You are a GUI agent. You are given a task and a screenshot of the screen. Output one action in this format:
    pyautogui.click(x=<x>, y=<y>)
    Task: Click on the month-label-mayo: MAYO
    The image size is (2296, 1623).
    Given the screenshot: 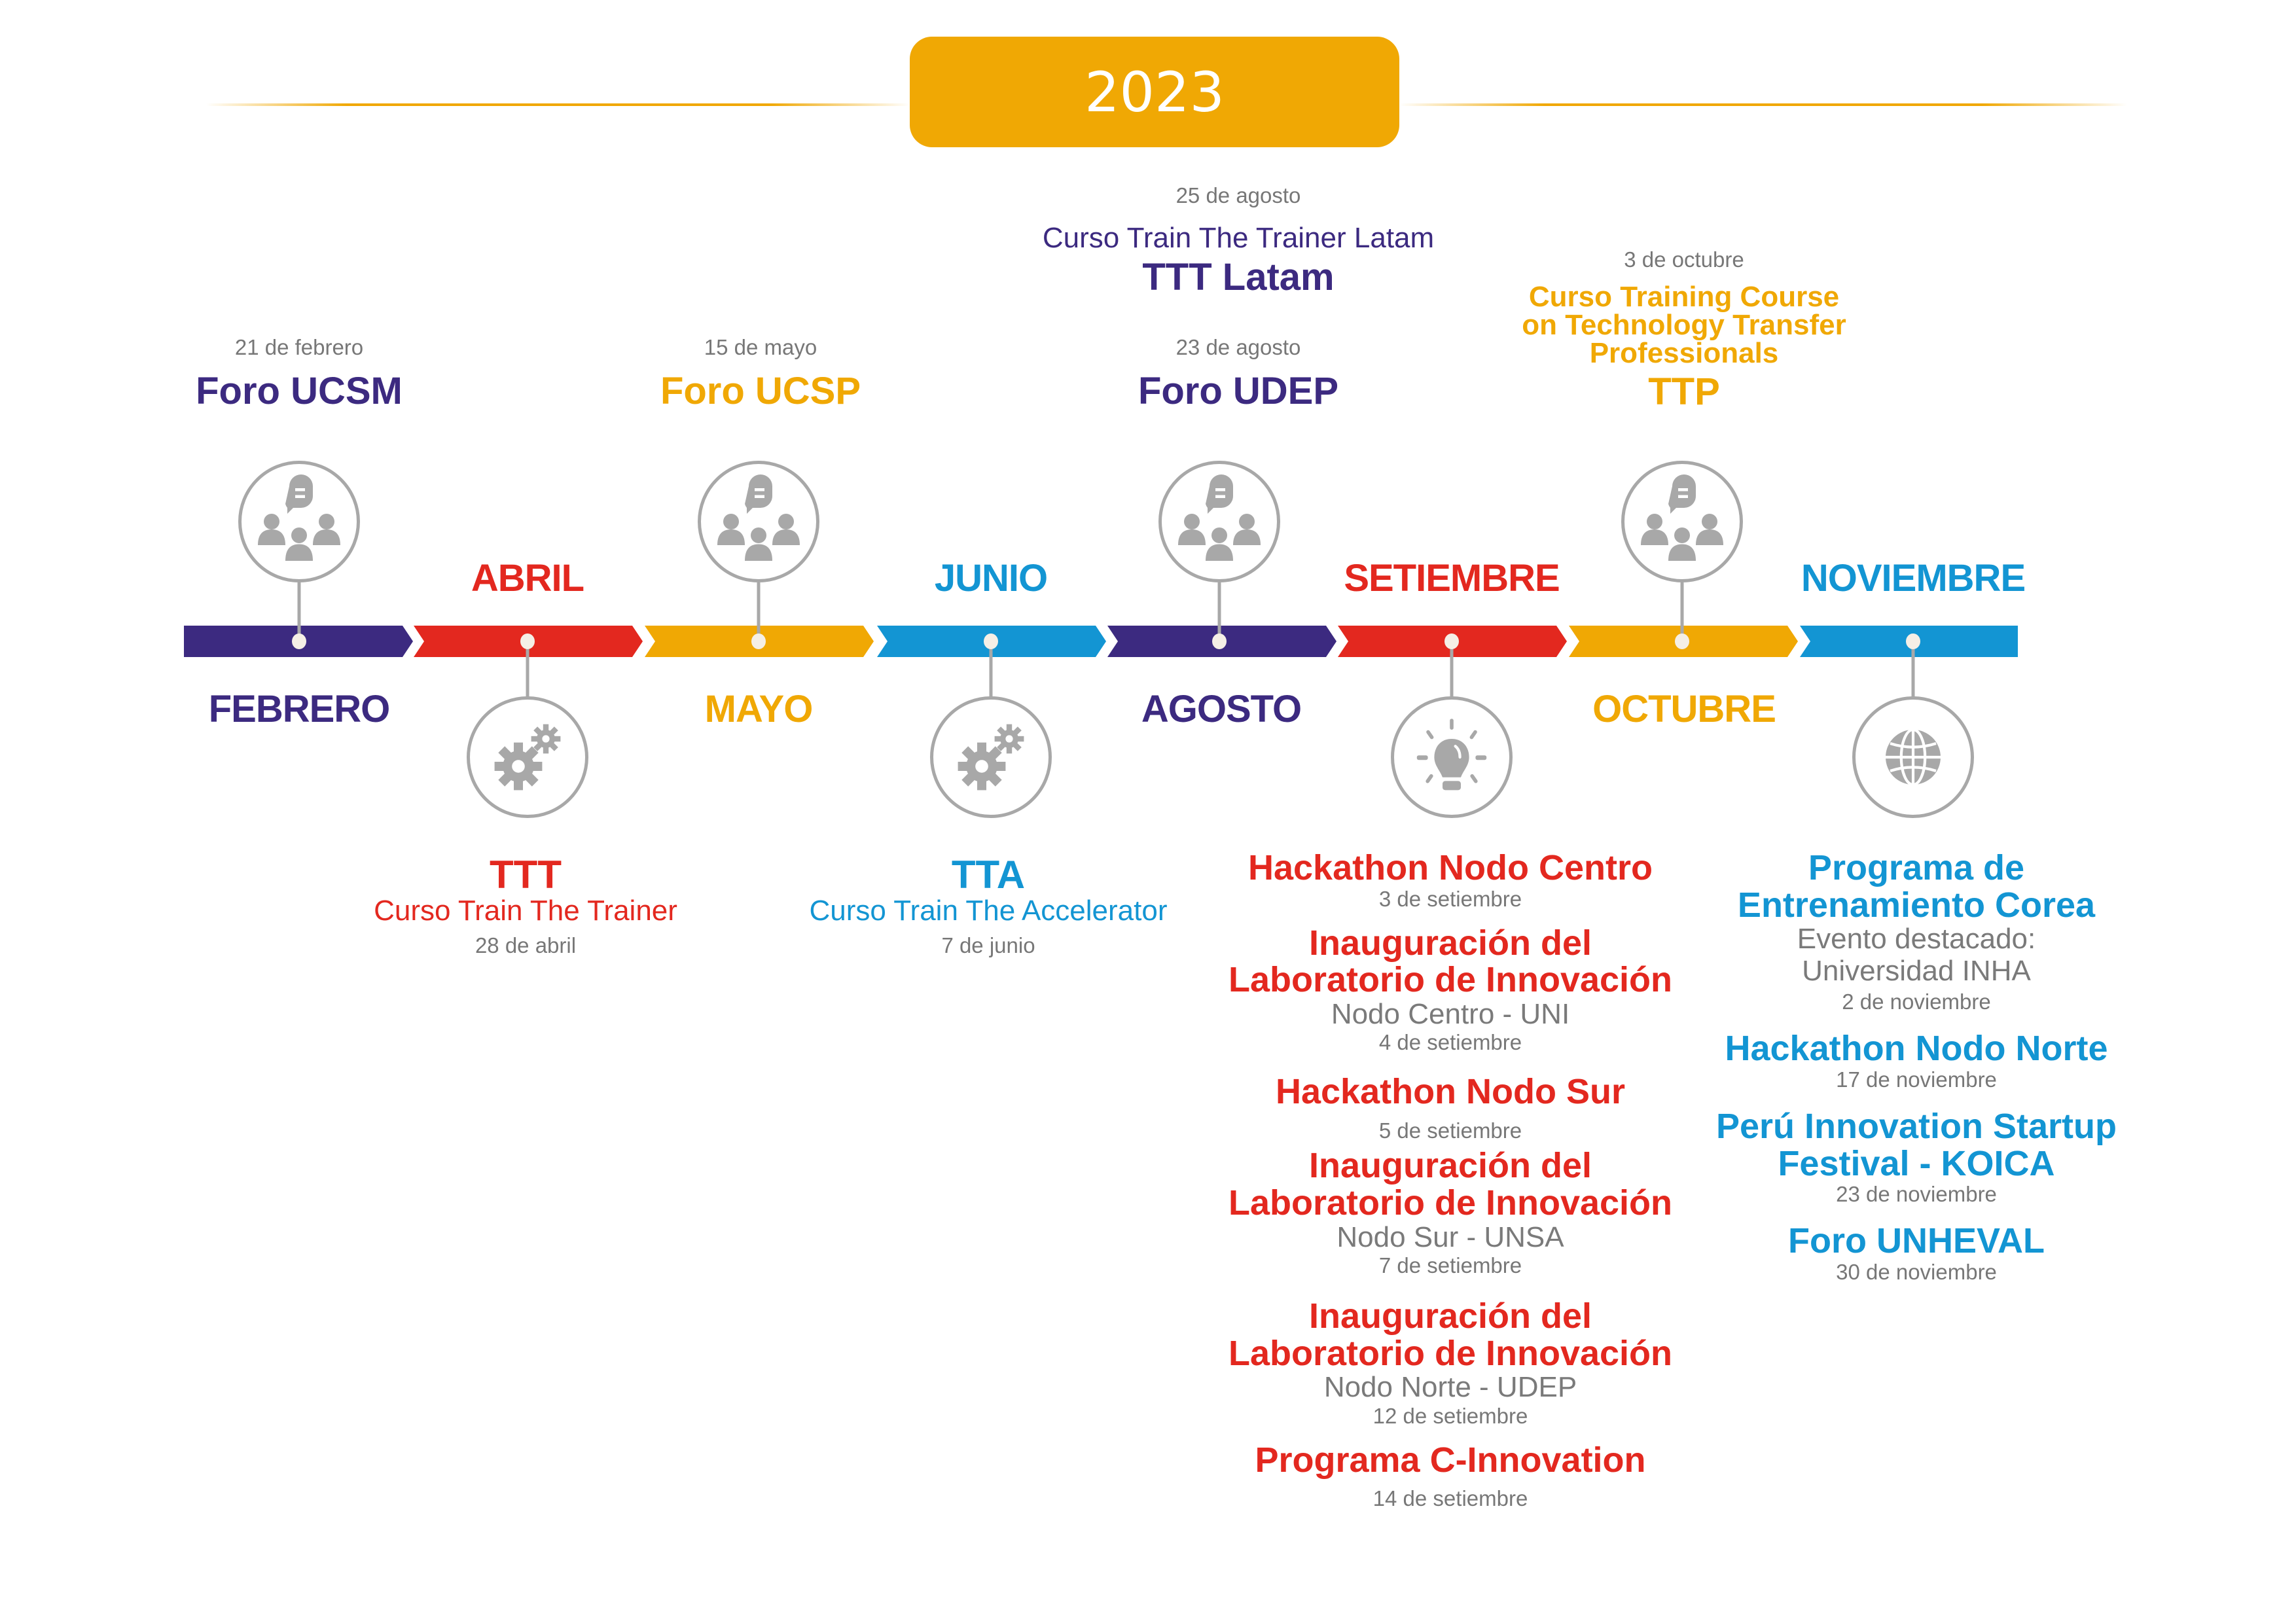 What is the action you would take?
    pyautogui.click(x=759, y=709)
    